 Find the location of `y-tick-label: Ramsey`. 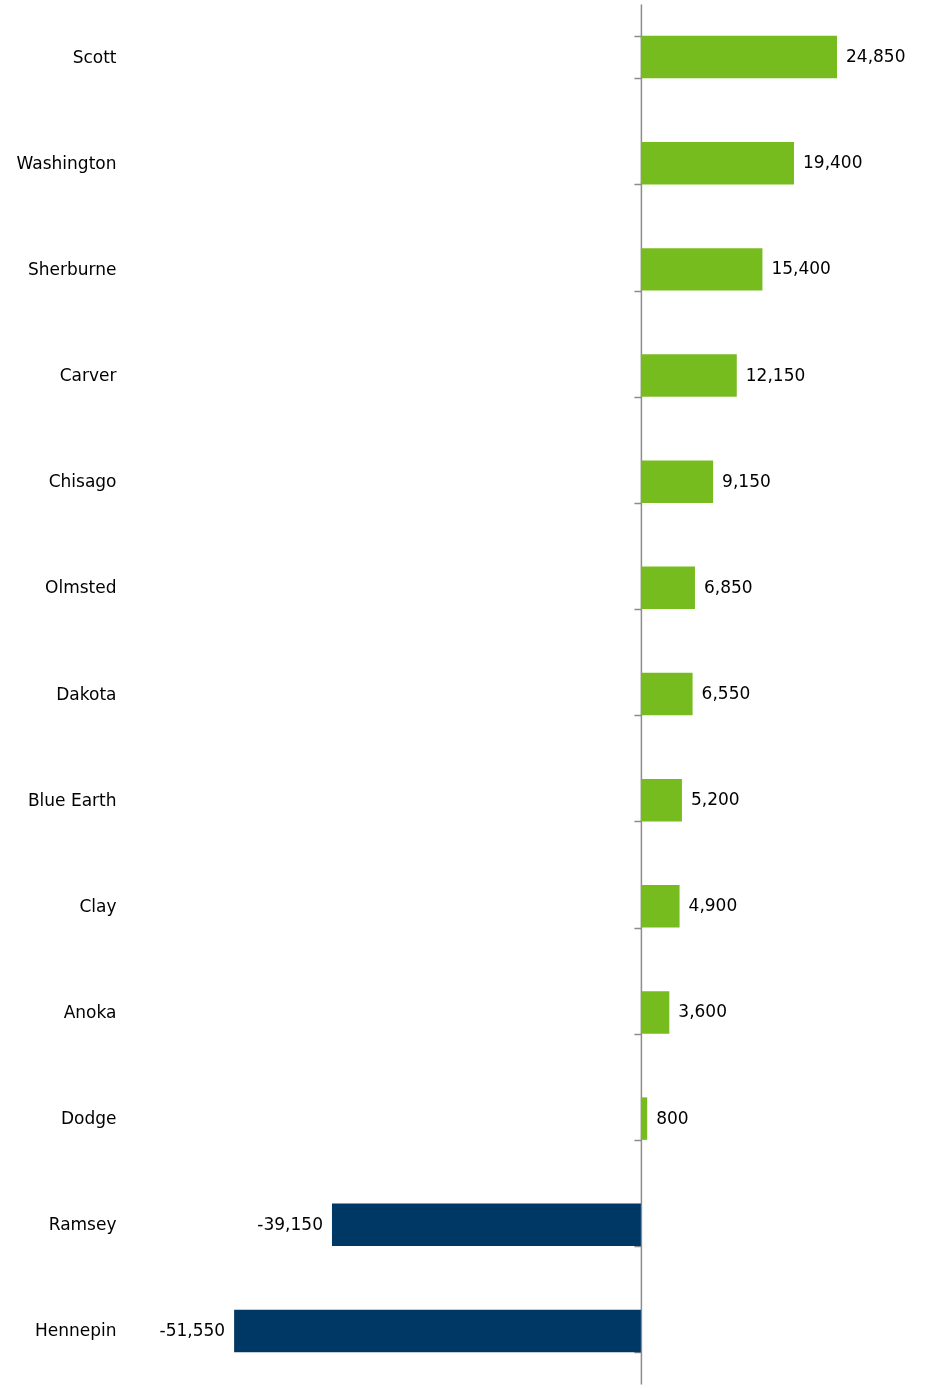

y-tick-label: Ramsey is located at coordinates (82, 1224).